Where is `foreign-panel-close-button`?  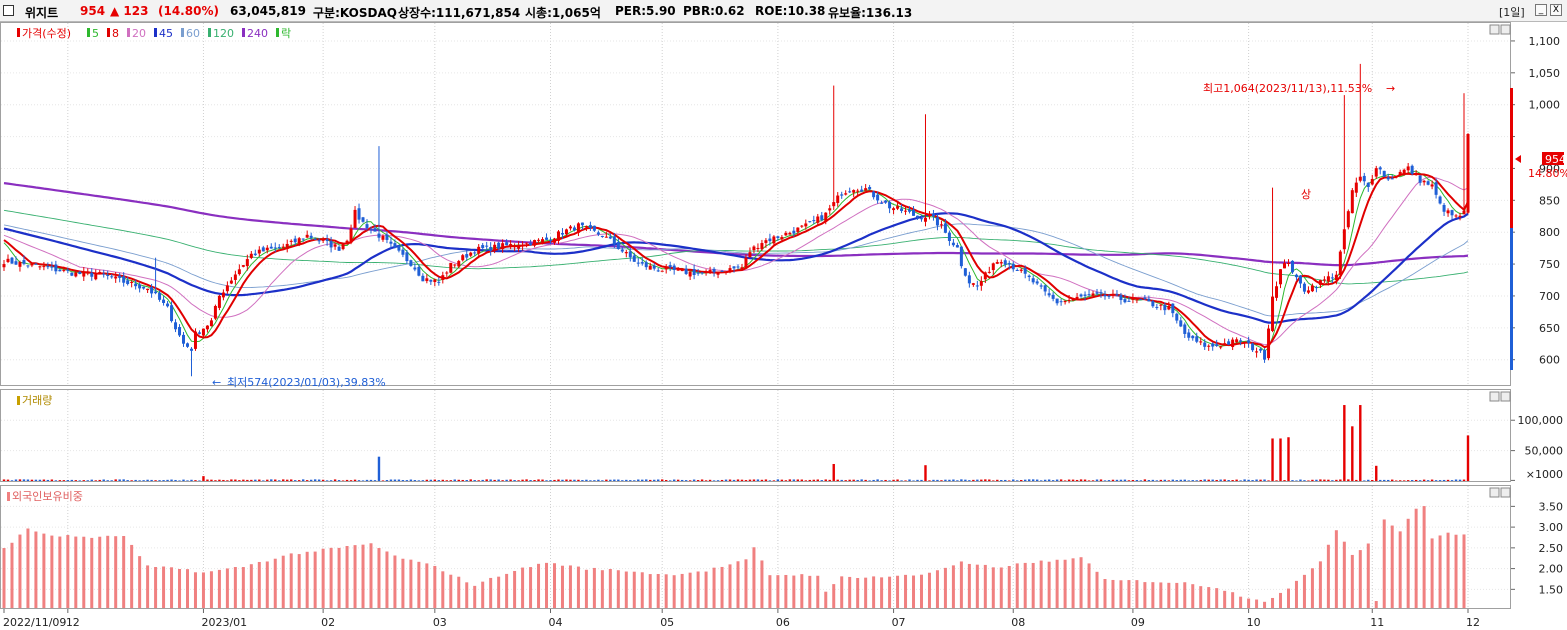
foreign-panel-close-button is located at coordinates (1505, 492).